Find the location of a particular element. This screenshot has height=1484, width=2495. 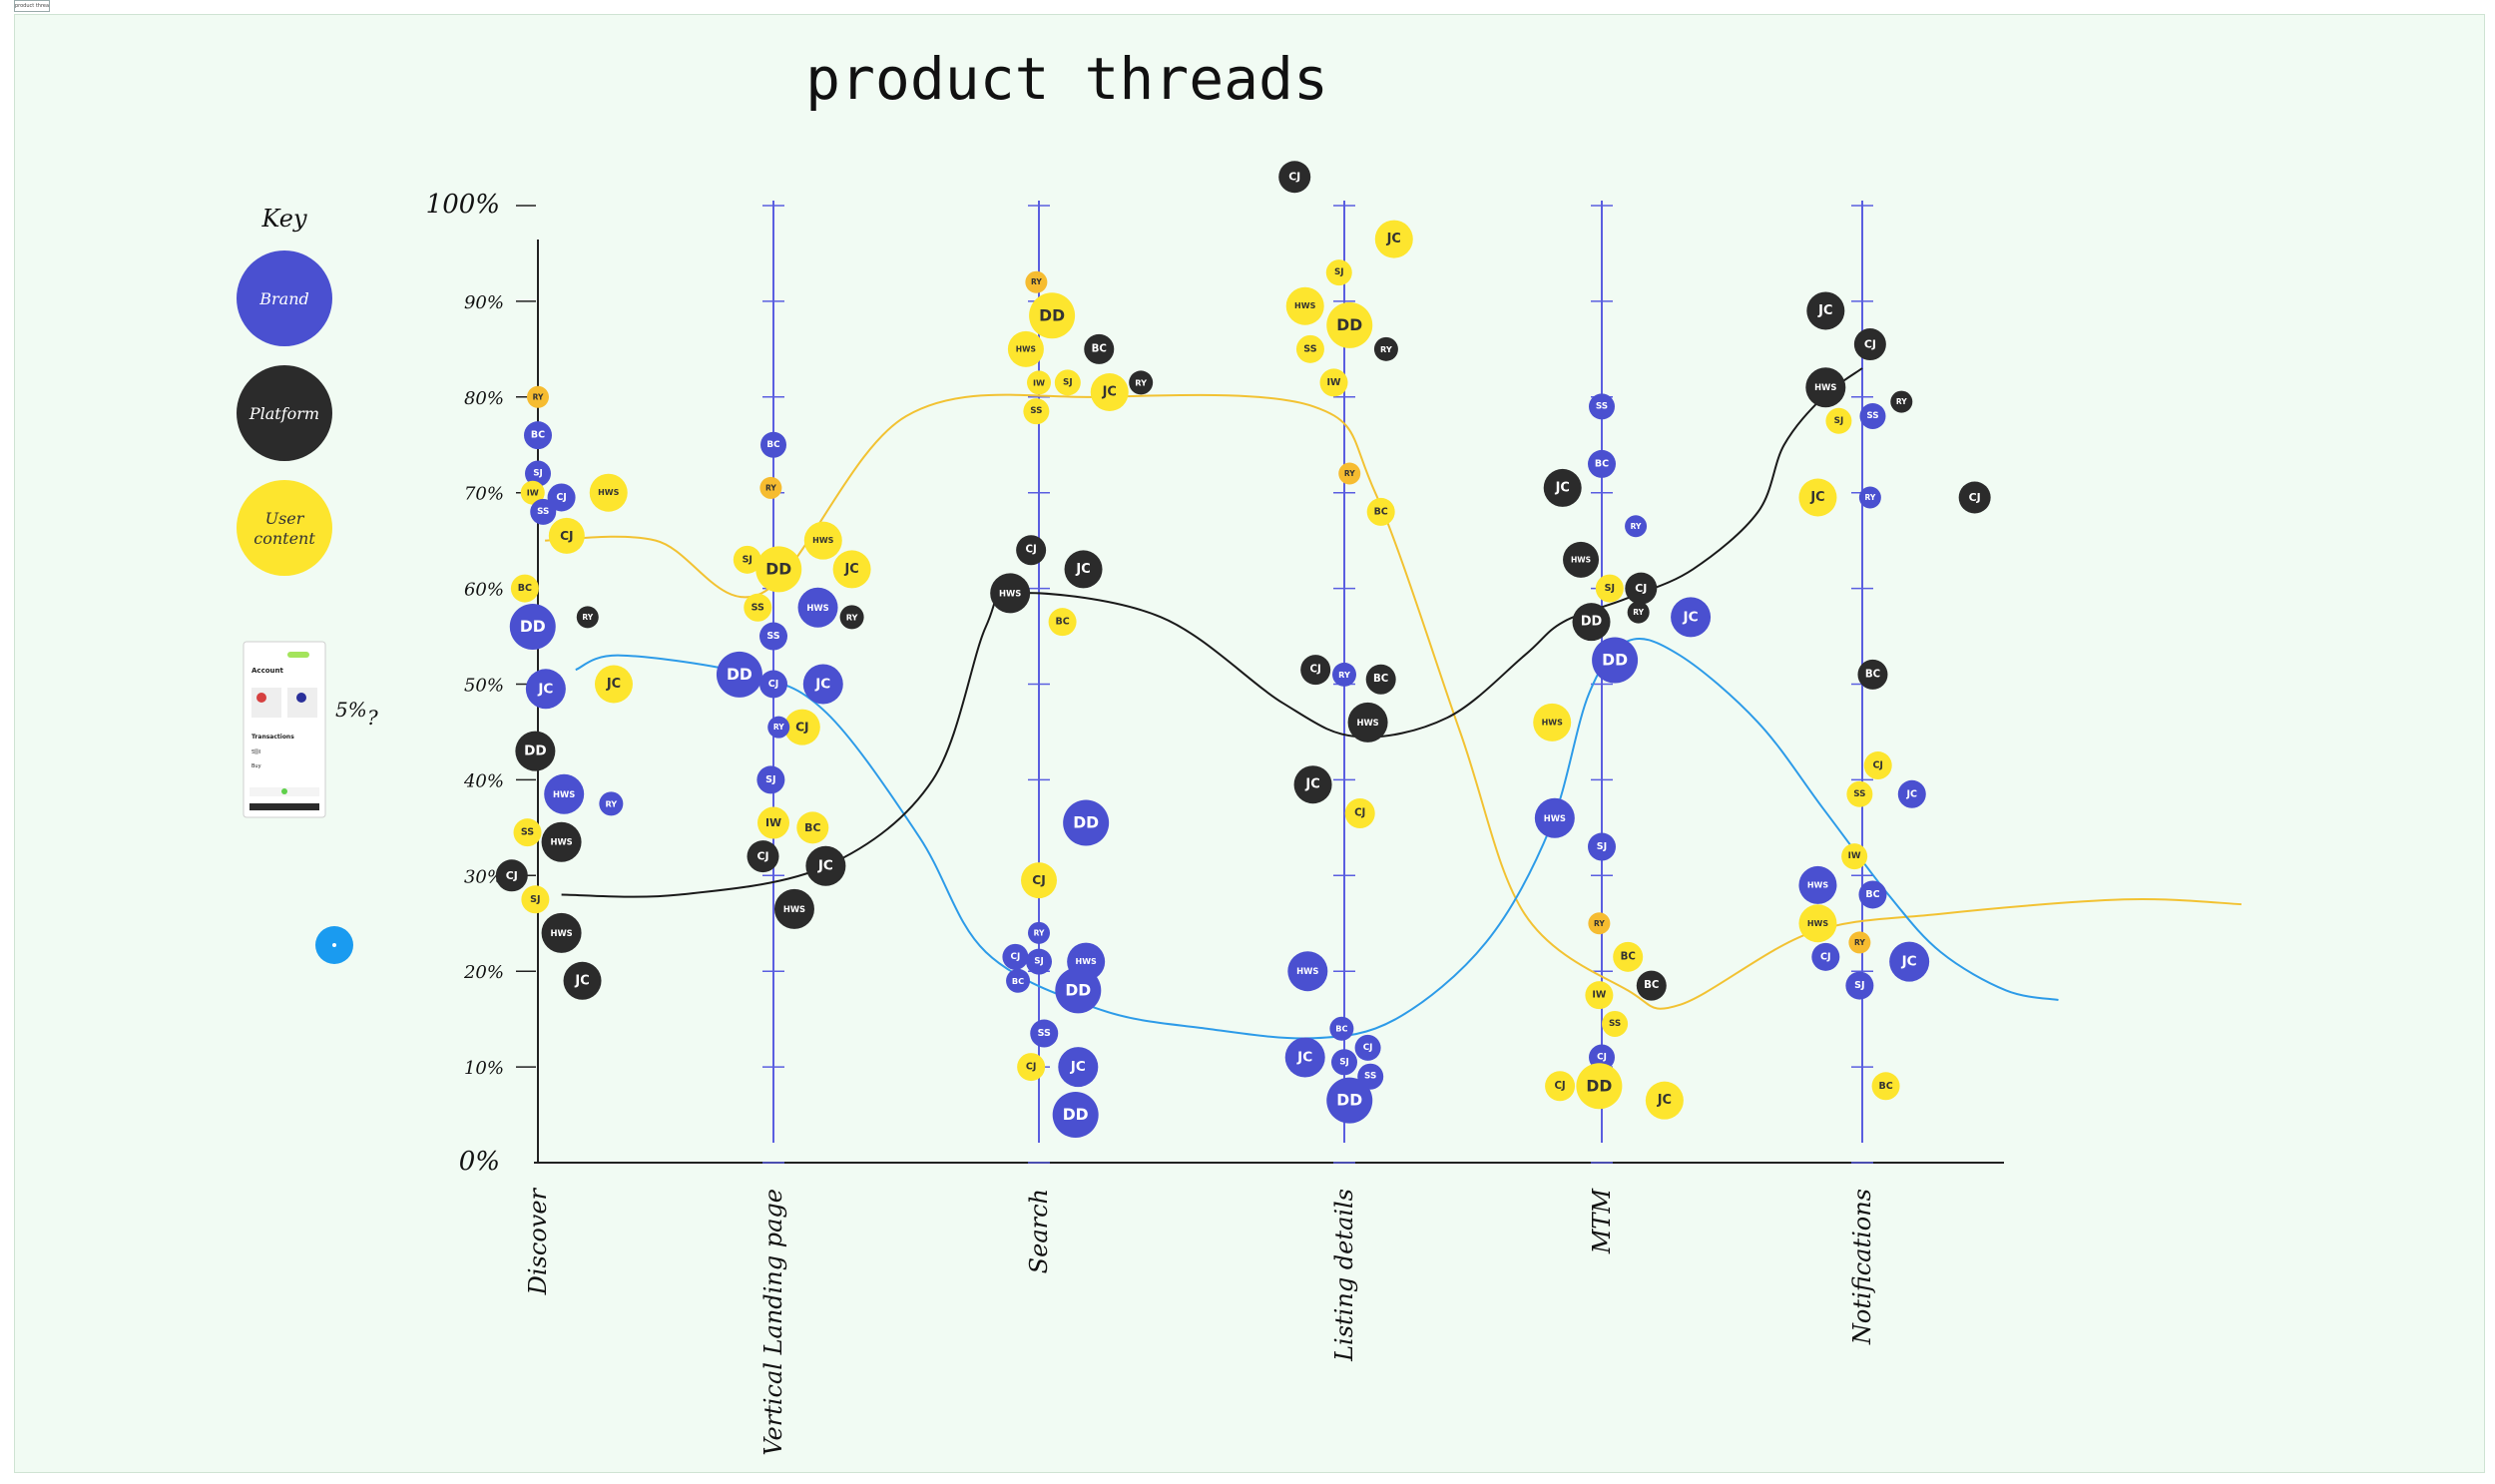

bubble-platform: DD is located at coordinates (1591, 622).